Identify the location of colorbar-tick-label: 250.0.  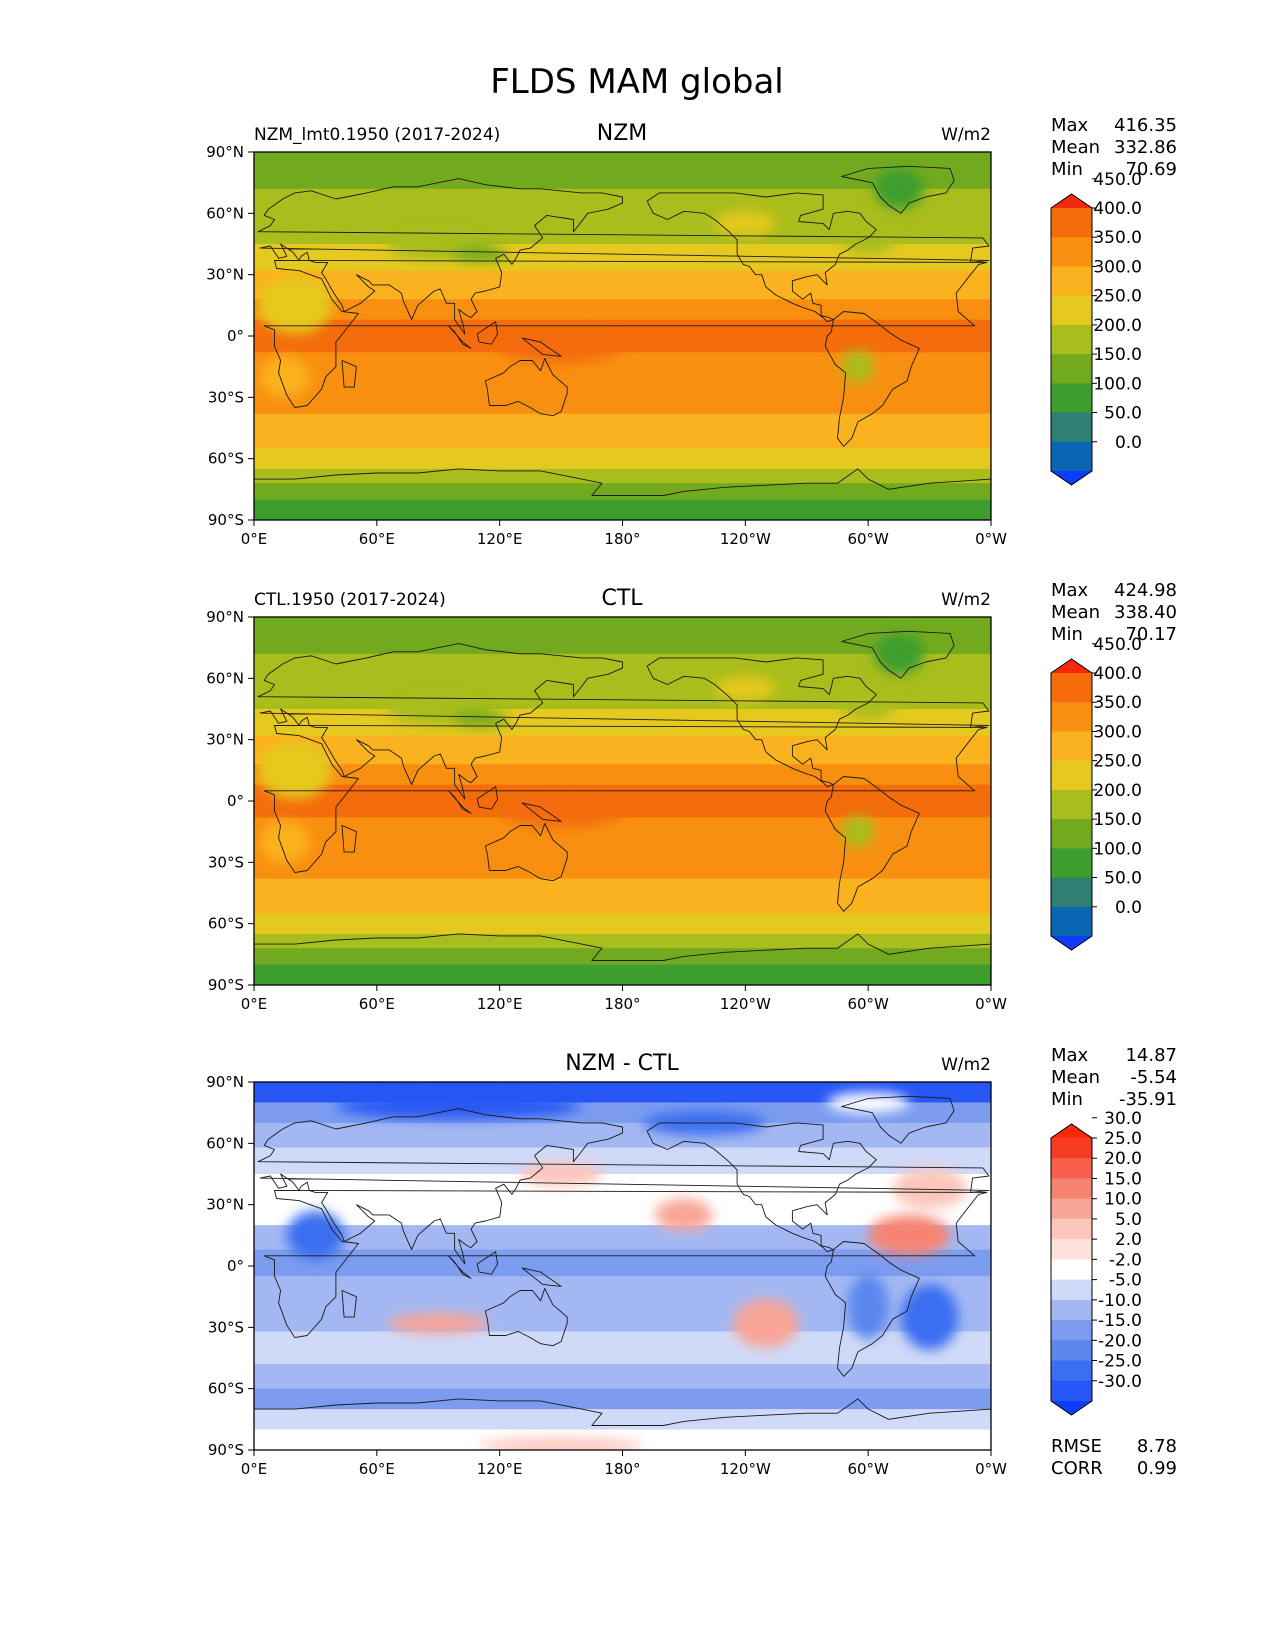
(1117, 297).